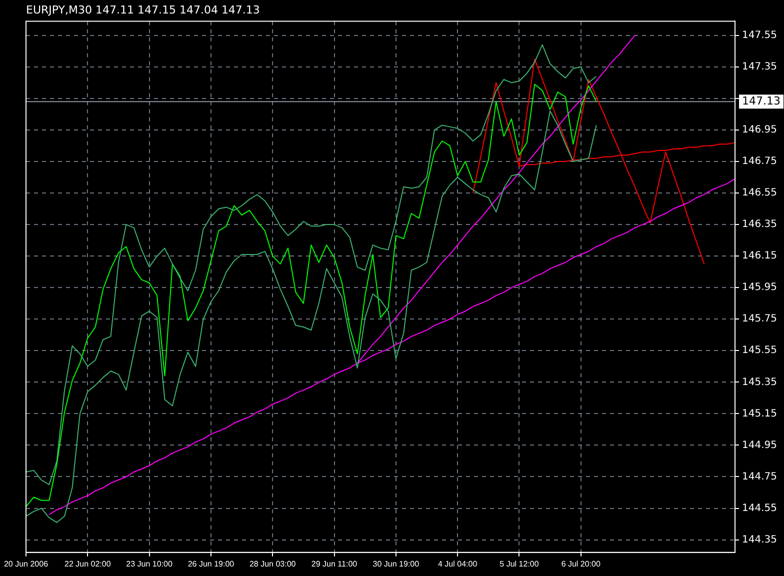 This screenshot has width=784, height=576. Describe the element at coordinates (760, 67) in the screenshot. I see `y-tick-label: 147.35` at that location.